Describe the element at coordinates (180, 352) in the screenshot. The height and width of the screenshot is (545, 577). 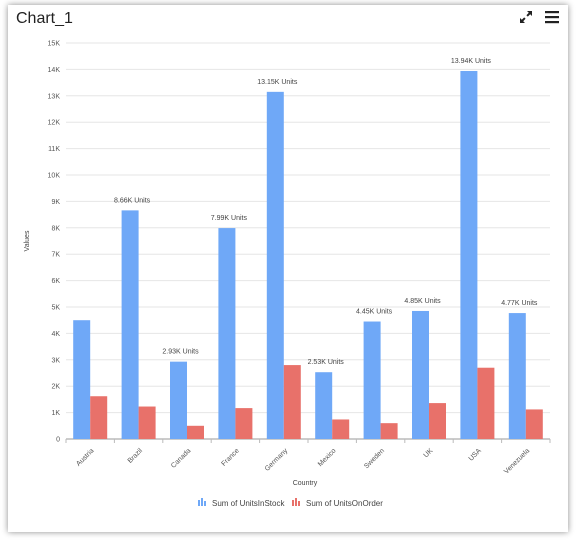
I see `data-label: 2.93K Units` at that location.